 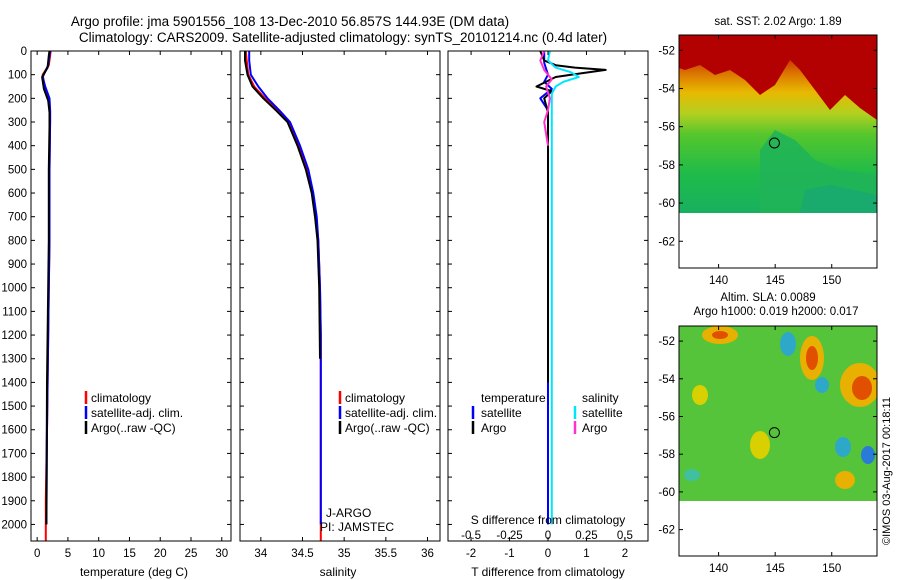 What do you see at coordinates (586, 536) in the screenshot?
I see `s-diff-tick-label: 0.25` at bounding box center [586, 536].